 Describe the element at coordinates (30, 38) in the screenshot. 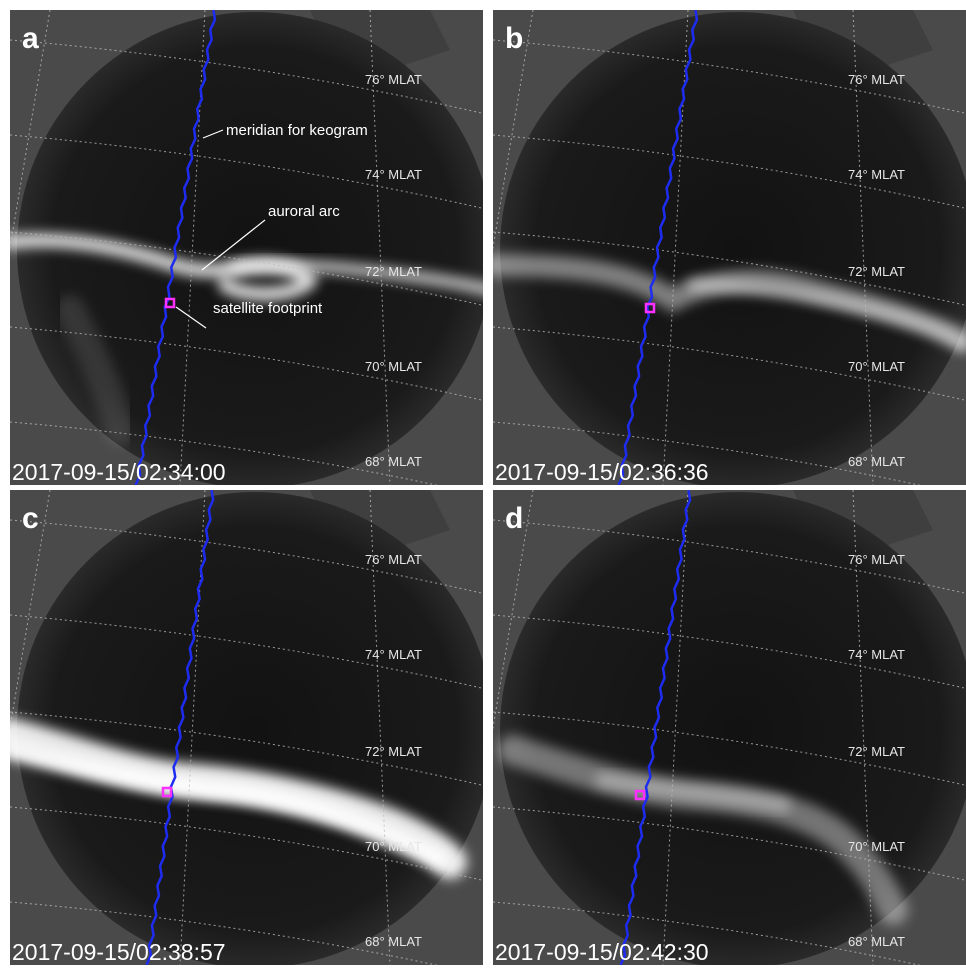

I see `panel-label: a` at that location.